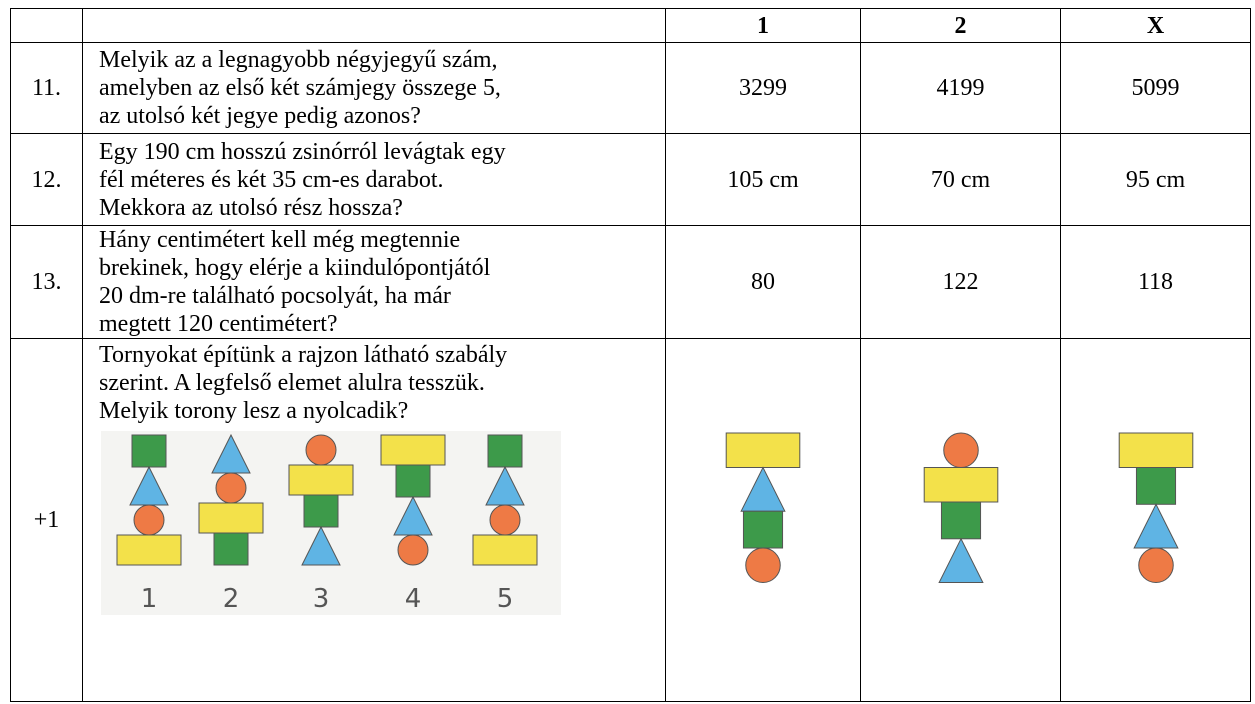 This screenshot has width=1255, height=704. I want to click on question-line: megtett 120 centimétert?, so click(218, 324).